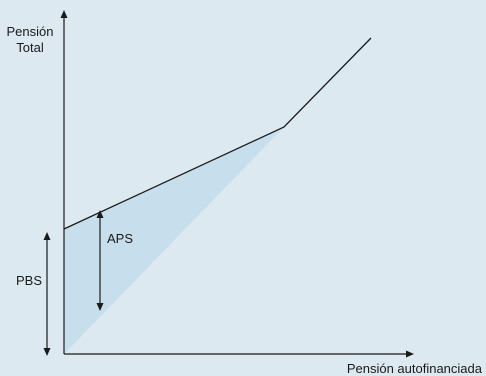  What do you see at coordinates (29, 280) in the screenshot?
I see `pbs-label: PBS` at bounding box center [29, 280].